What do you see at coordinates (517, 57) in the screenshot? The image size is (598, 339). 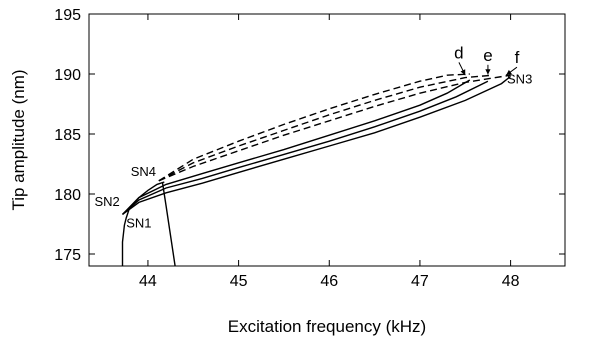 I see `annotation-label: f` at bounding box center [517, 57].